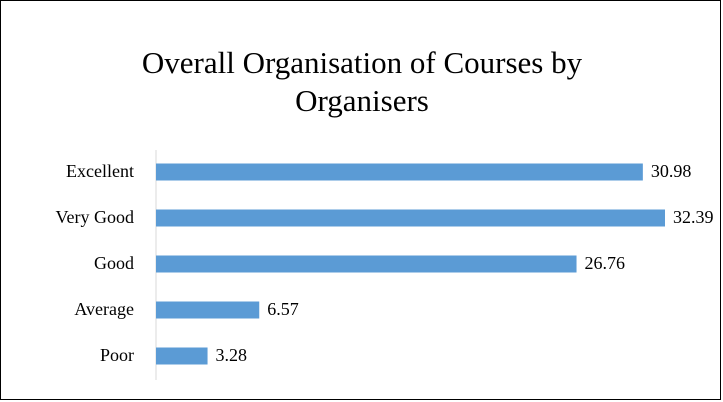 The height and width of the screenshot is (402, 723). What do you see at coordinates (283, 309) in the screenshot?
I see `data-label: 6.57` at bounding box center [283, 309].